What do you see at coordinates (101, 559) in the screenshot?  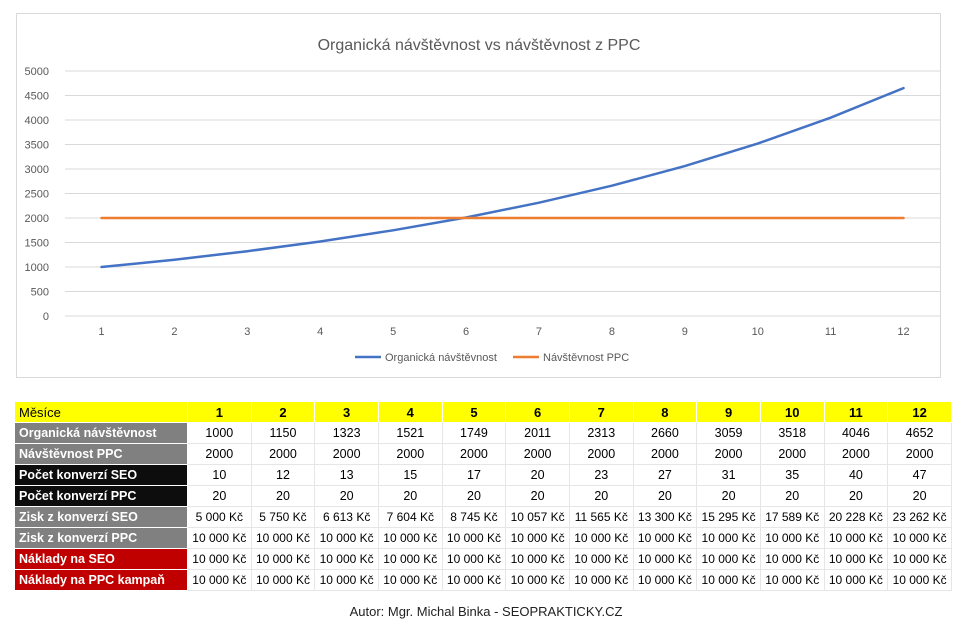 I see `row-label: Náklady na SEO` at bounding box center [101, 559].